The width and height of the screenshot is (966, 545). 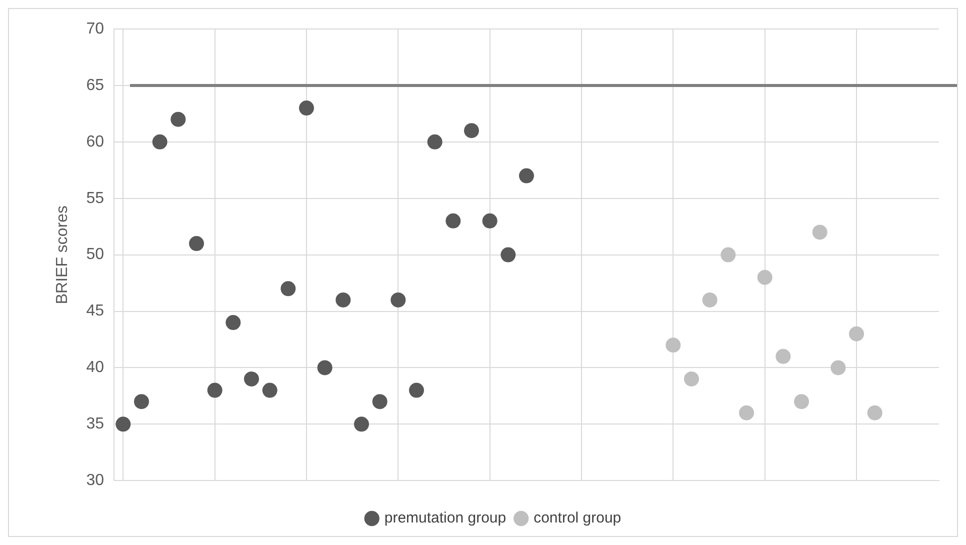 What do you see at coordinates (95, 255) in the screenshot?
I see `y-tick-label: 50` at bounding box center [95, 255].